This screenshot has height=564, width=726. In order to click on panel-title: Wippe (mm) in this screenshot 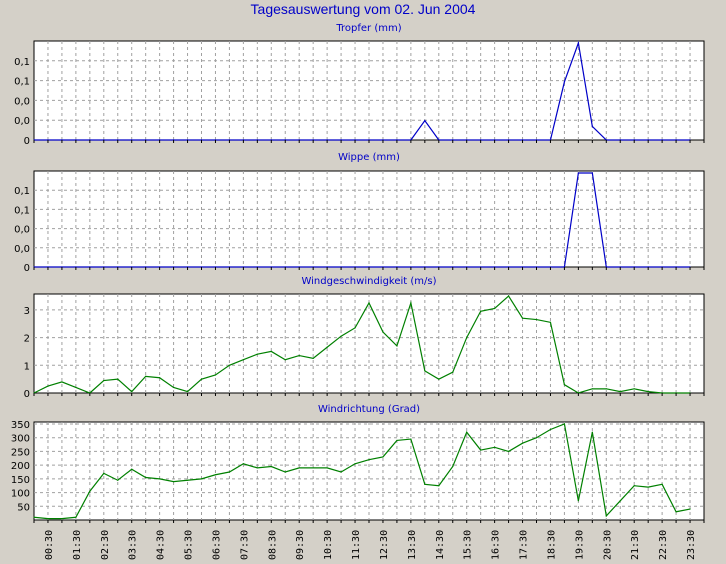, I will do `click(369, 157)`.